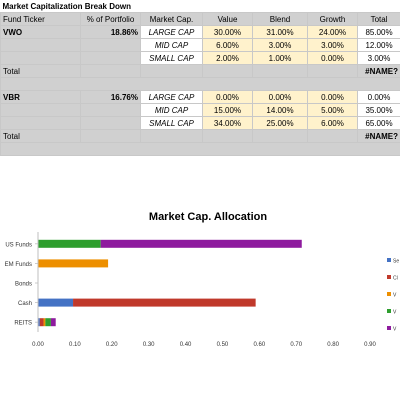  Describe the element at coordinates (280, 123) in the screenshot. I see `blend-cell: 25.00%` at that location.